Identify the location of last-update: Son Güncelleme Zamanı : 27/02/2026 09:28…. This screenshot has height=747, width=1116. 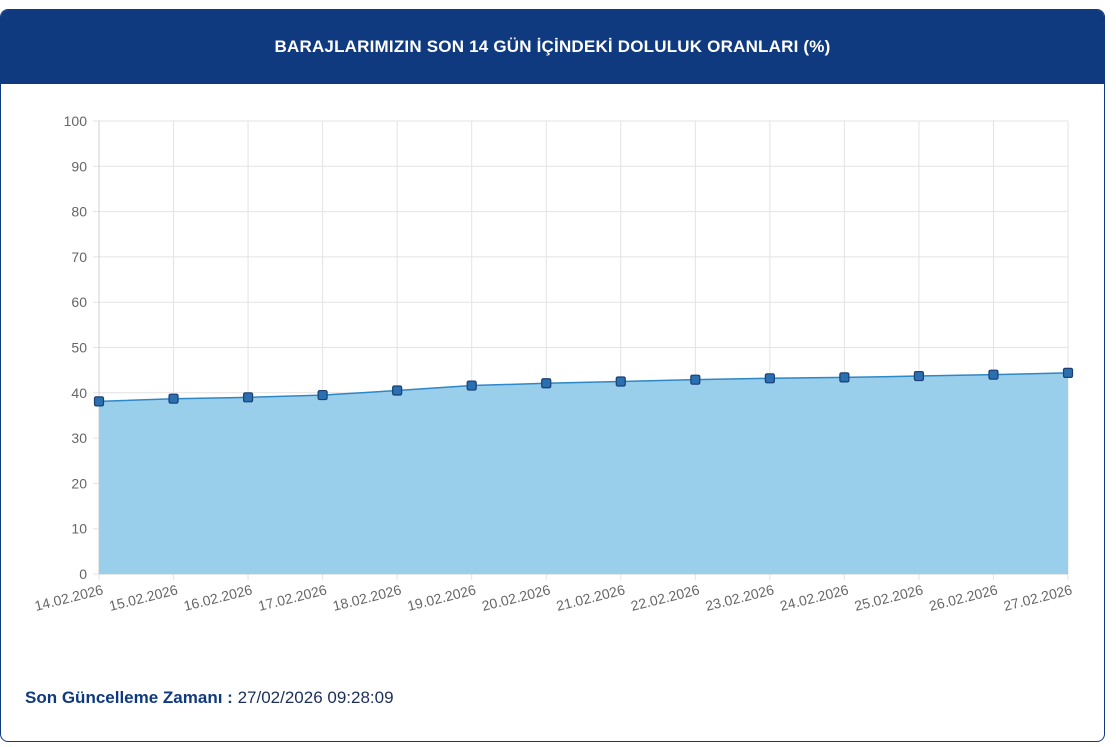
(209, 698).